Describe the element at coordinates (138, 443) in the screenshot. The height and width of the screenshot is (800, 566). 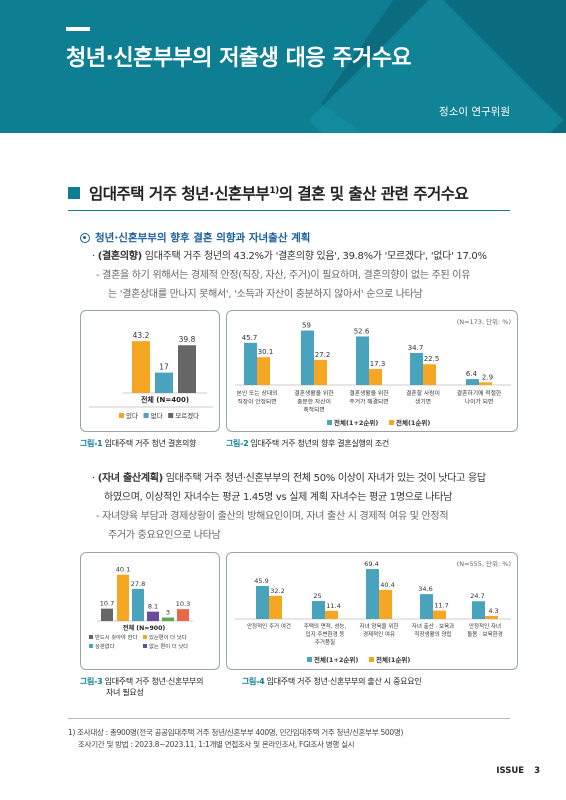
I see `fig1-caption: 그림-1 임대주택 거주 청년 결혼의향` at that location.